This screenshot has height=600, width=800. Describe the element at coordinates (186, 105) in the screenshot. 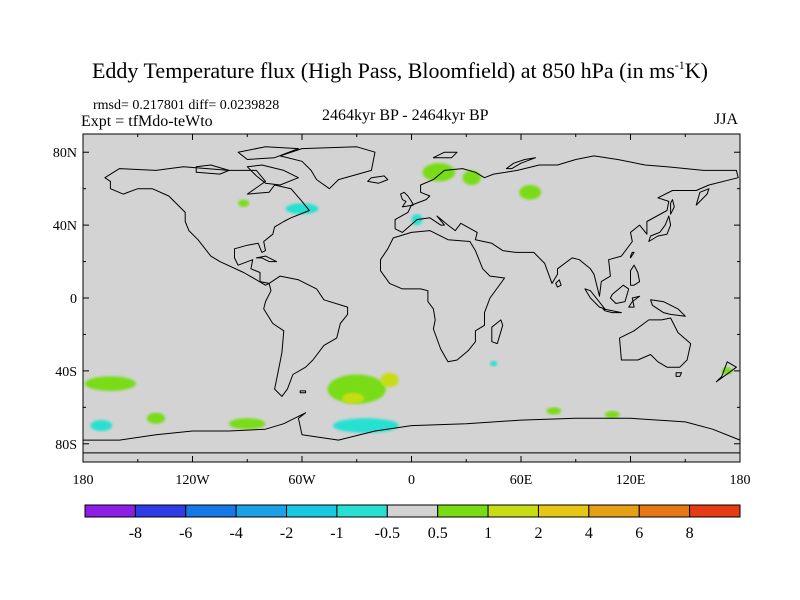

I see `stats-text: rmsd= 0.217801 diff= 0.0239828` at that location.